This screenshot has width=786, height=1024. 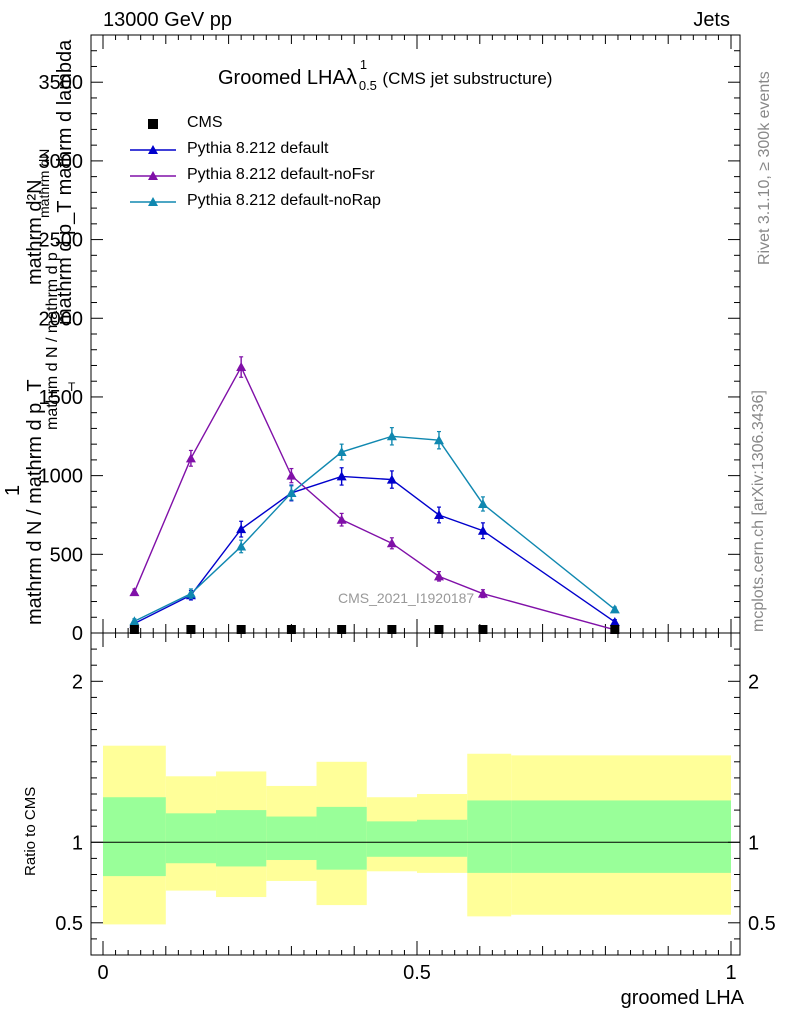 I want to click on legend-marker-noRap, so click(x=153, y=201).